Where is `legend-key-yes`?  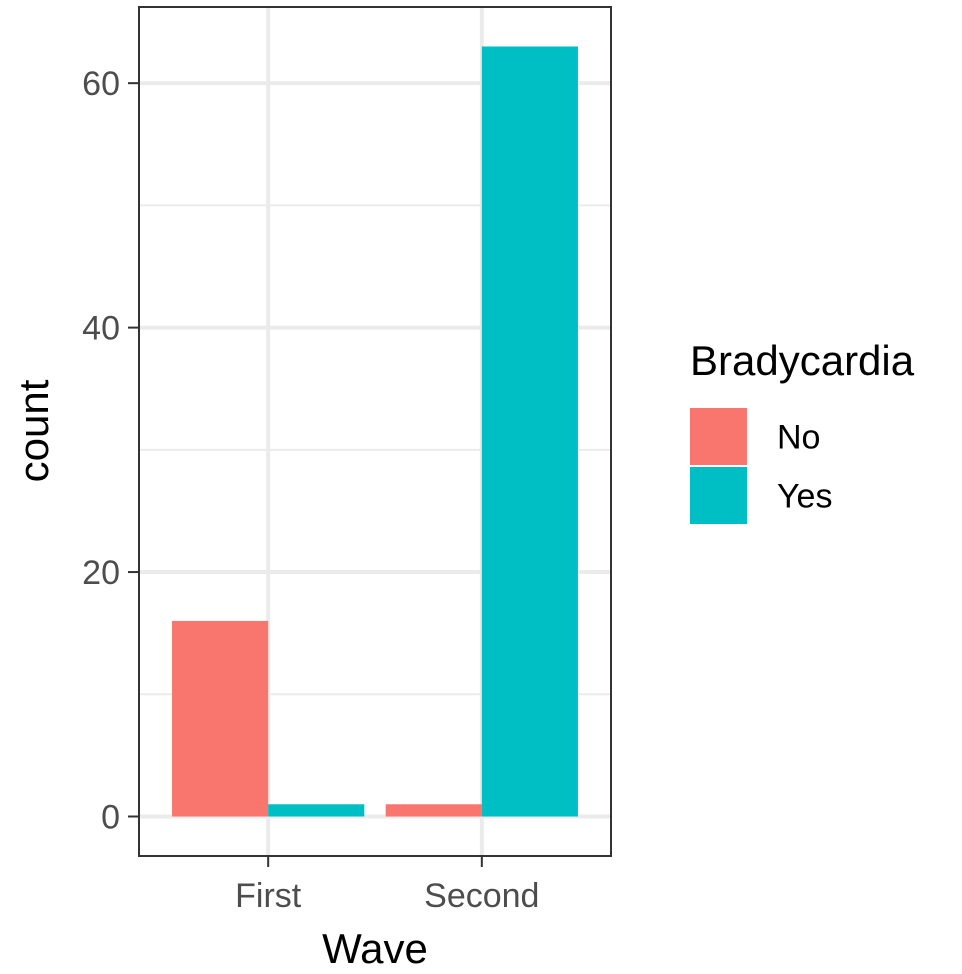 legend-key-yes is located at coordinates (718, 495).